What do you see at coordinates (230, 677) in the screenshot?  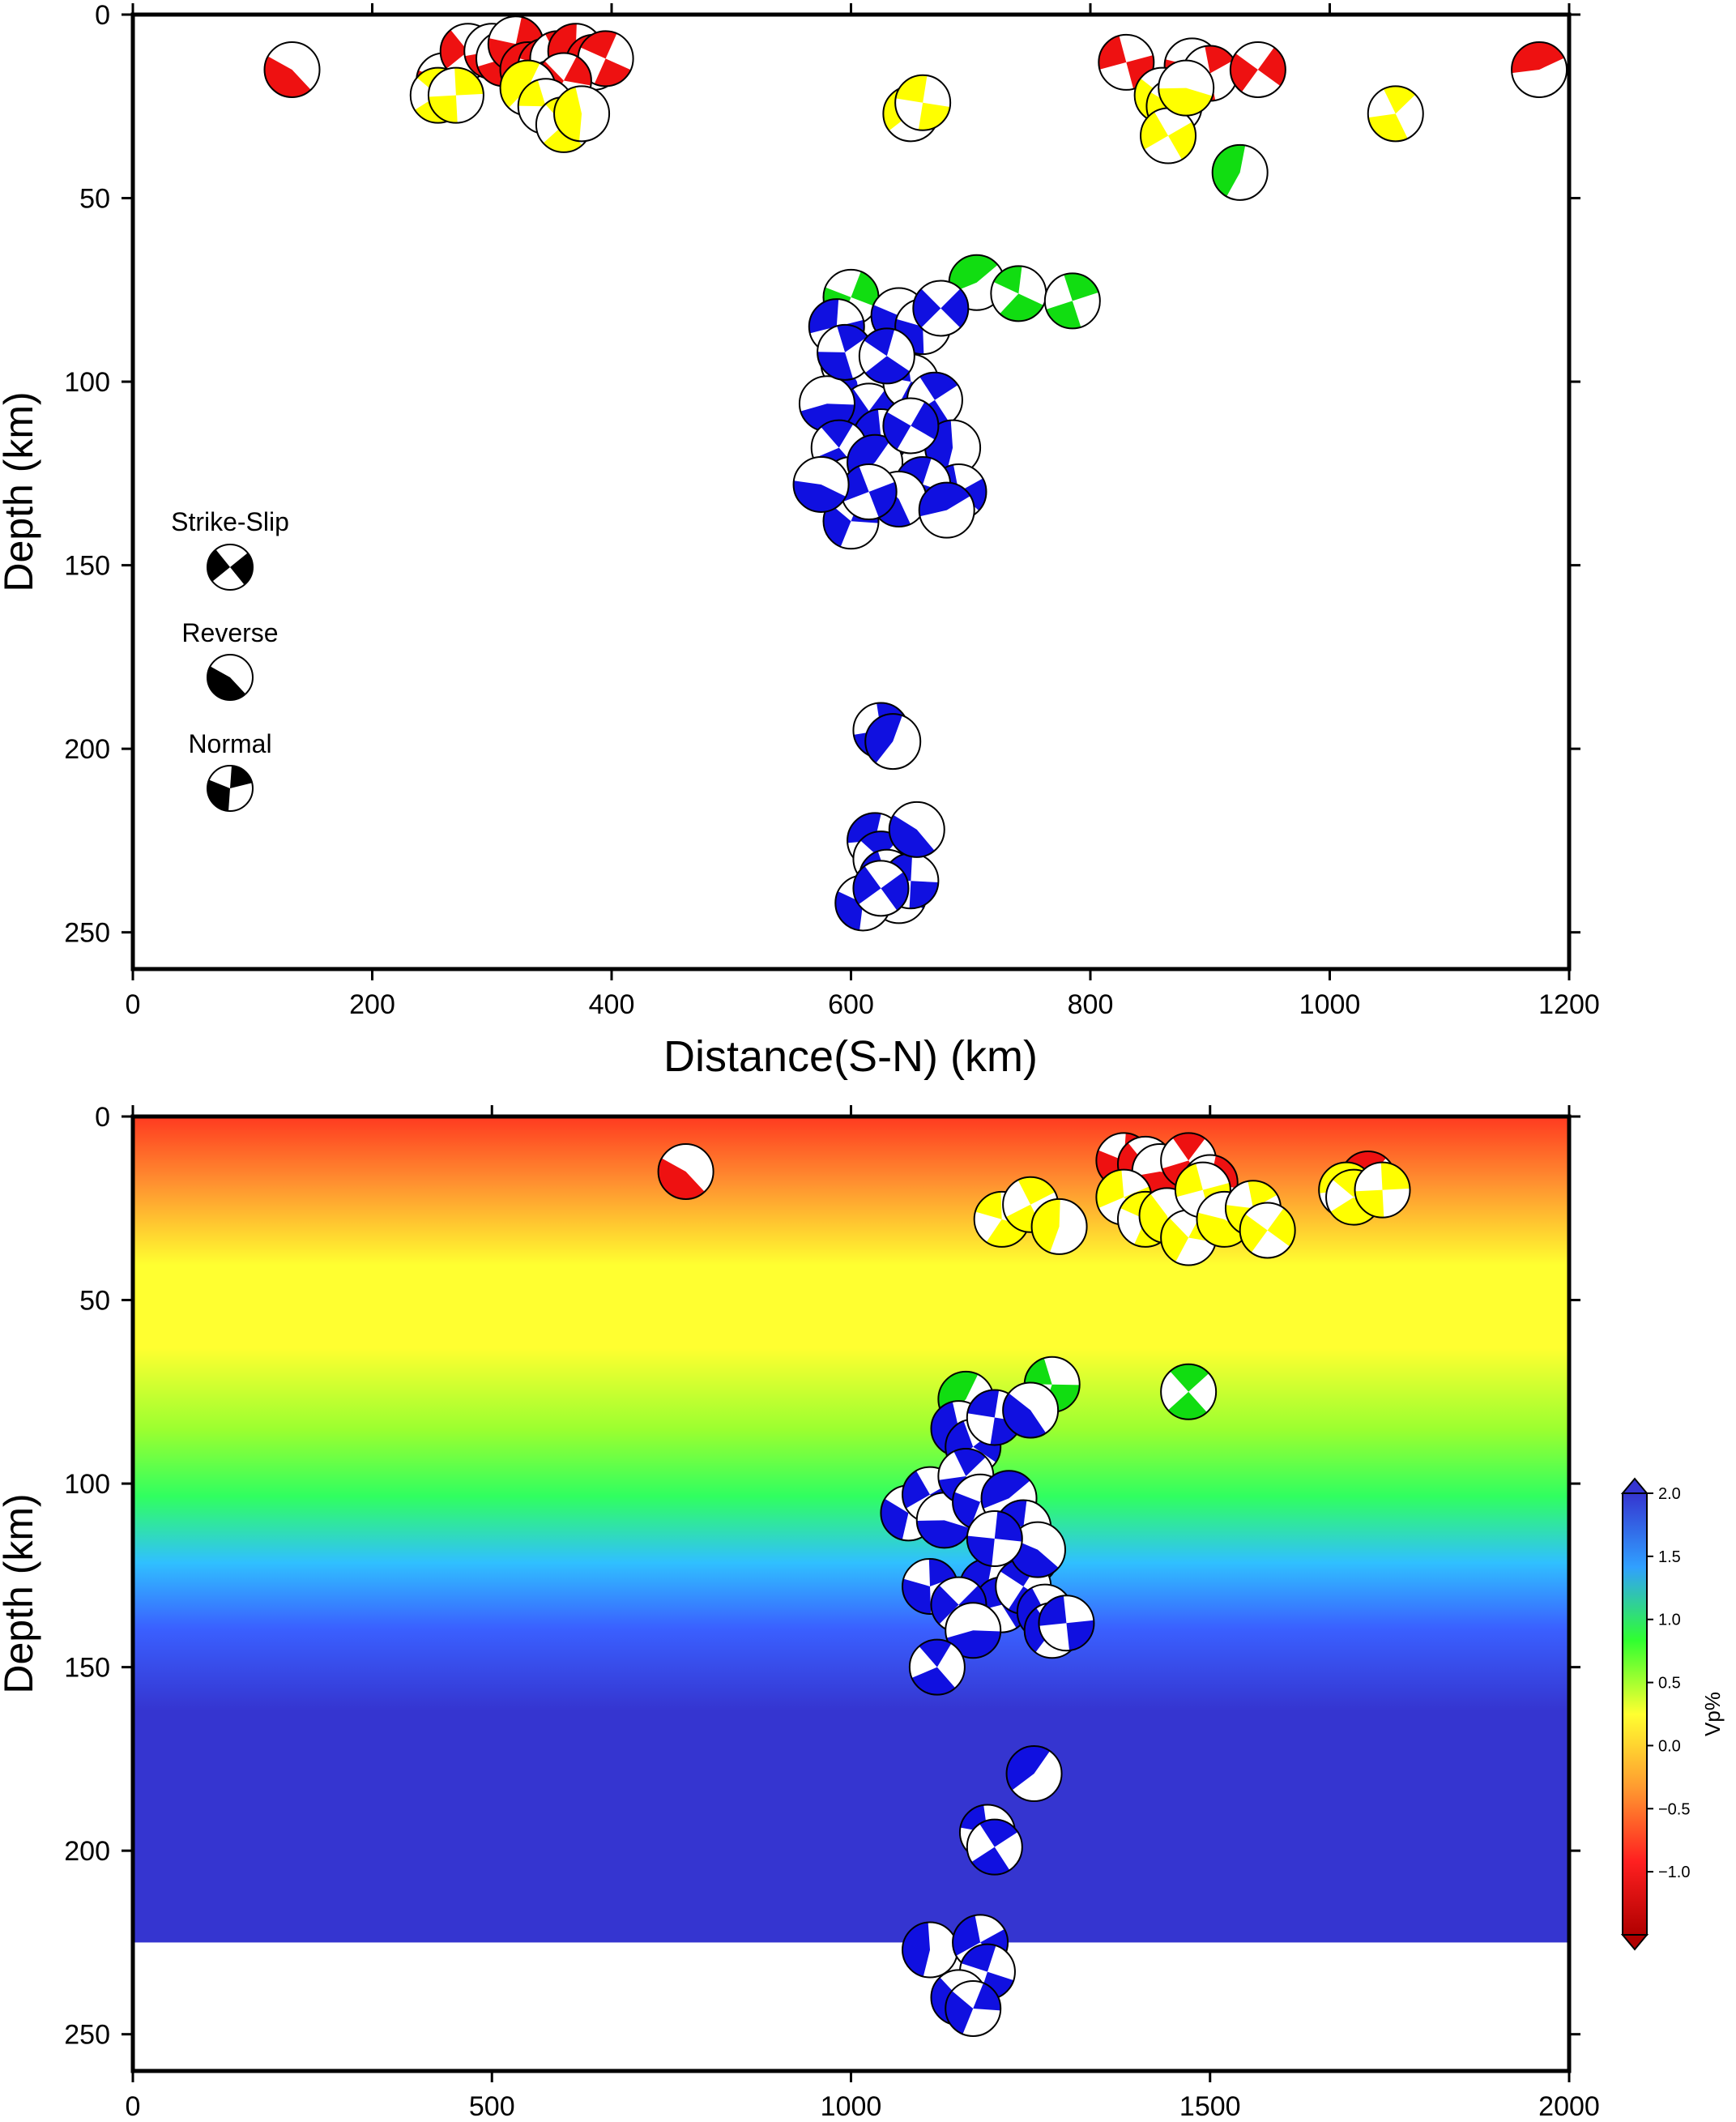 I see `legend-reverse-icon` at bounding box center [230, 677].